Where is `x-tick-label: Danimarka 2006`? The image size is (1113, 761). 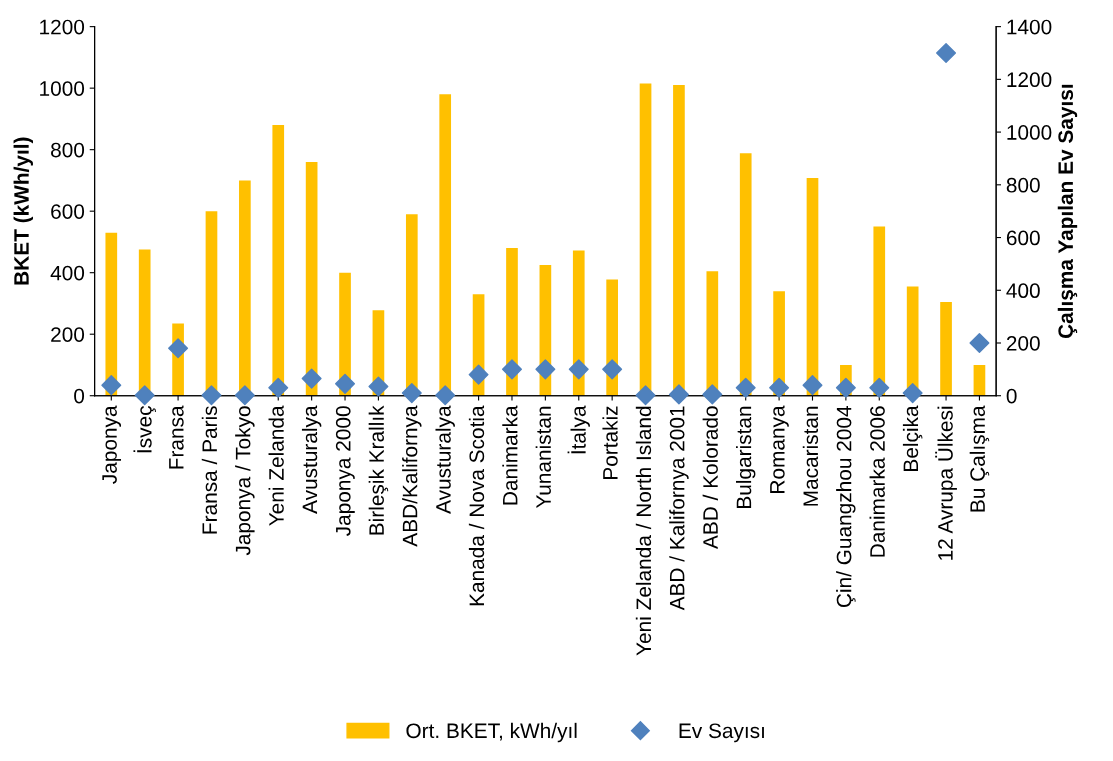 x-tick-label: Danimarka 2006 is located at coordinates (877, 481).